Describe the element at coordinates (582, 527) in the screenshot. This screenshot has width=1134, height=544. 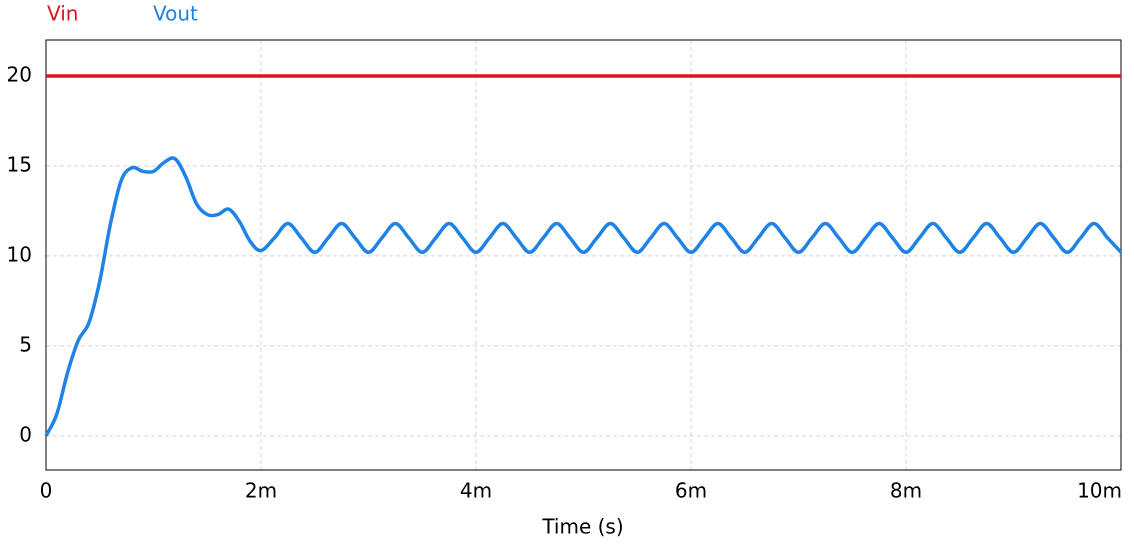
I see `x-axis-label: Time (s)` at that location.